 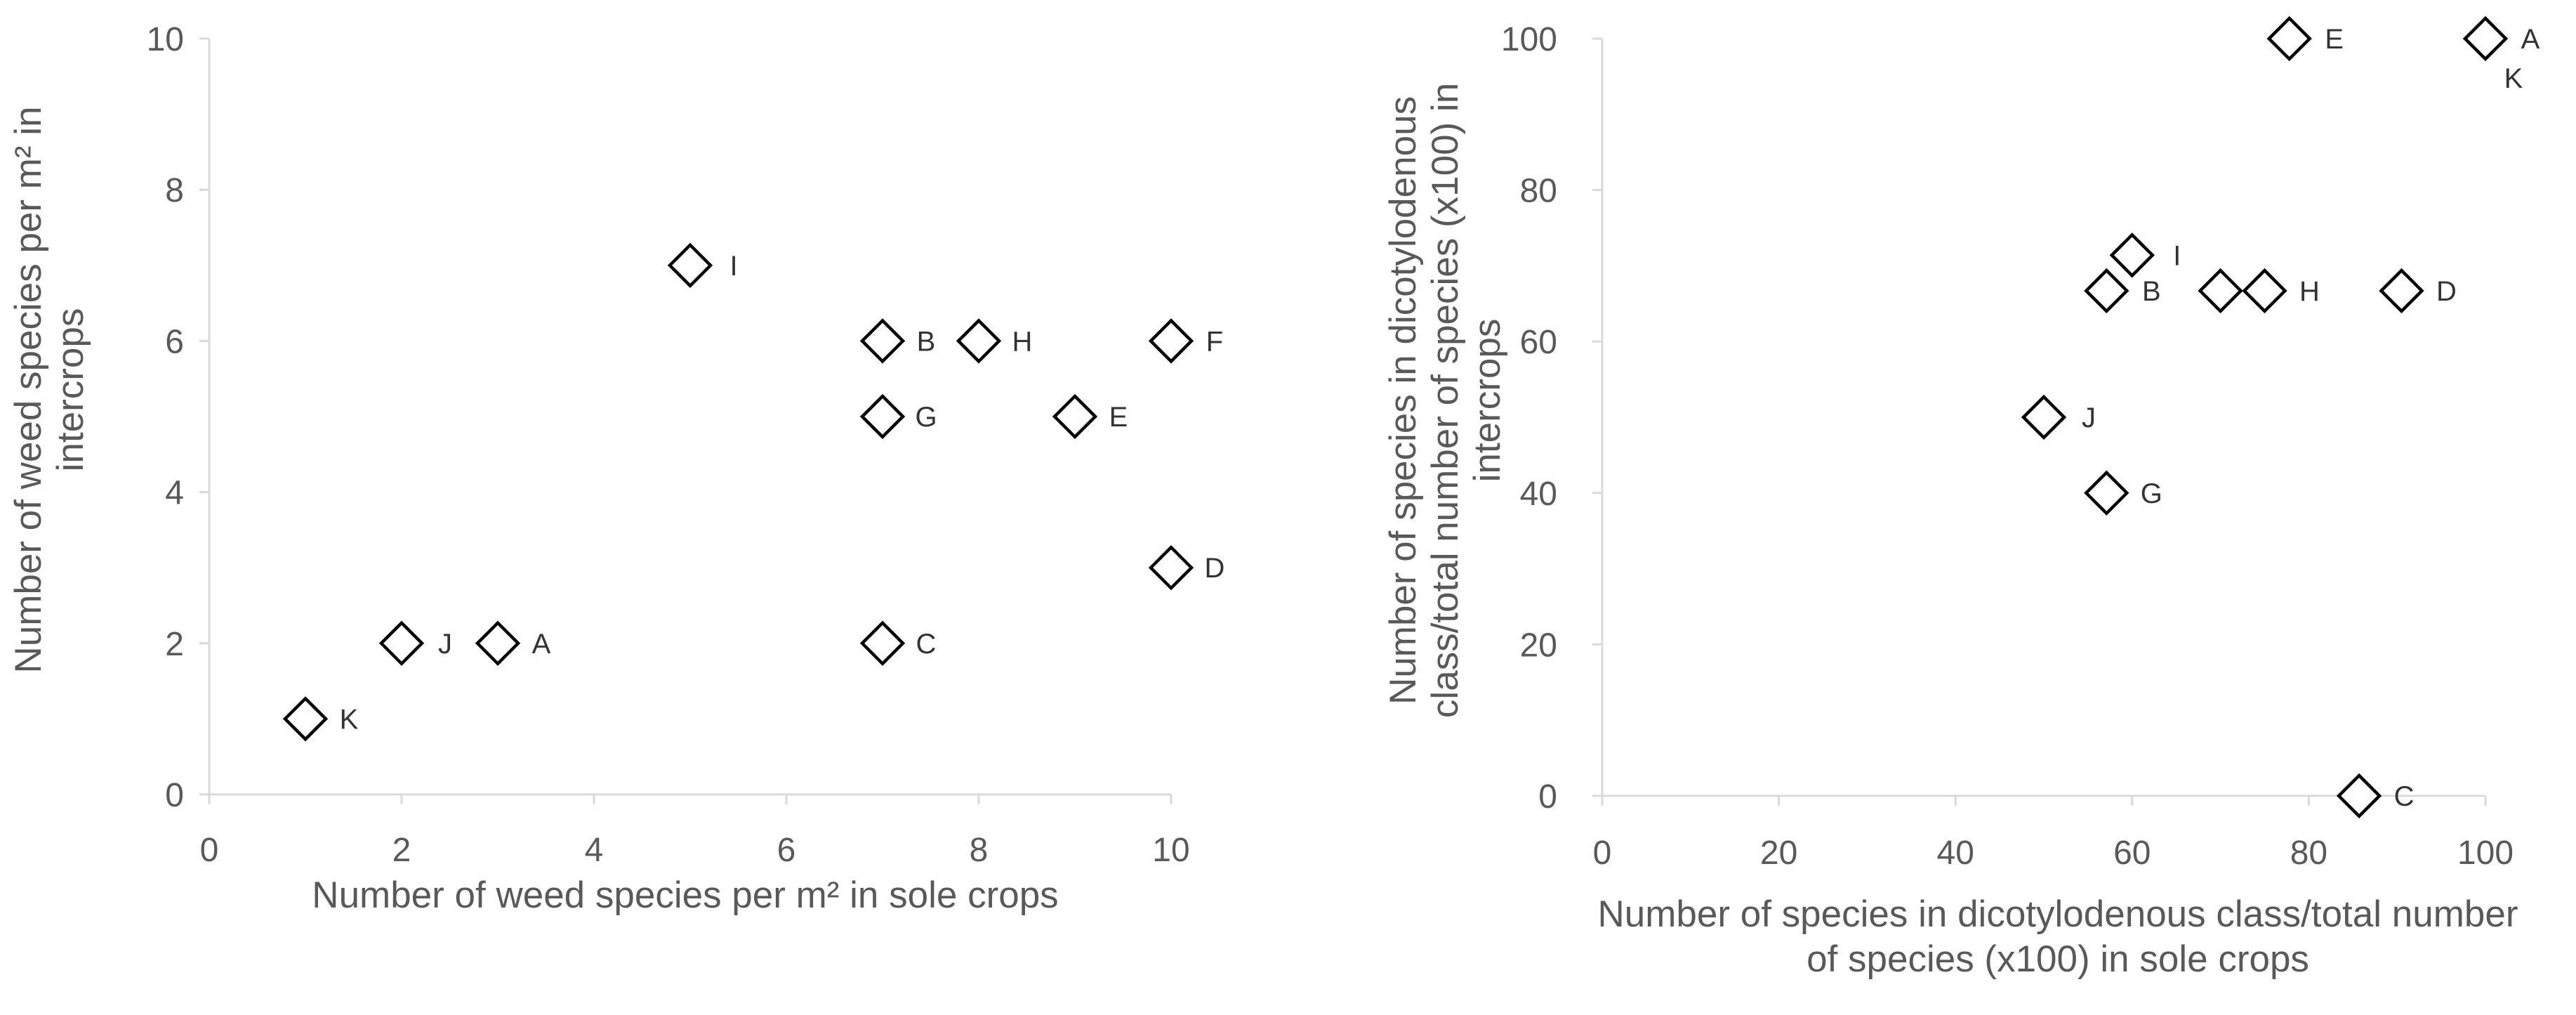 What do you see at coordinates (2401, 291) in the screenshot?
I see `right-point-d` at bounding box center [2401, 291].